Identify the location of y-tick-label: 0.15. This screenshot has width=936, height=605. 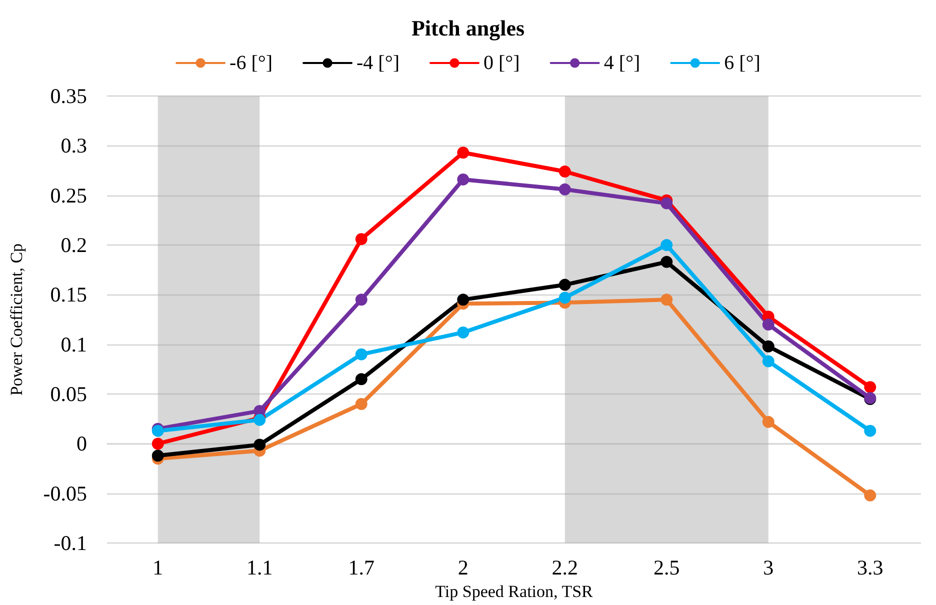
(68, 294).